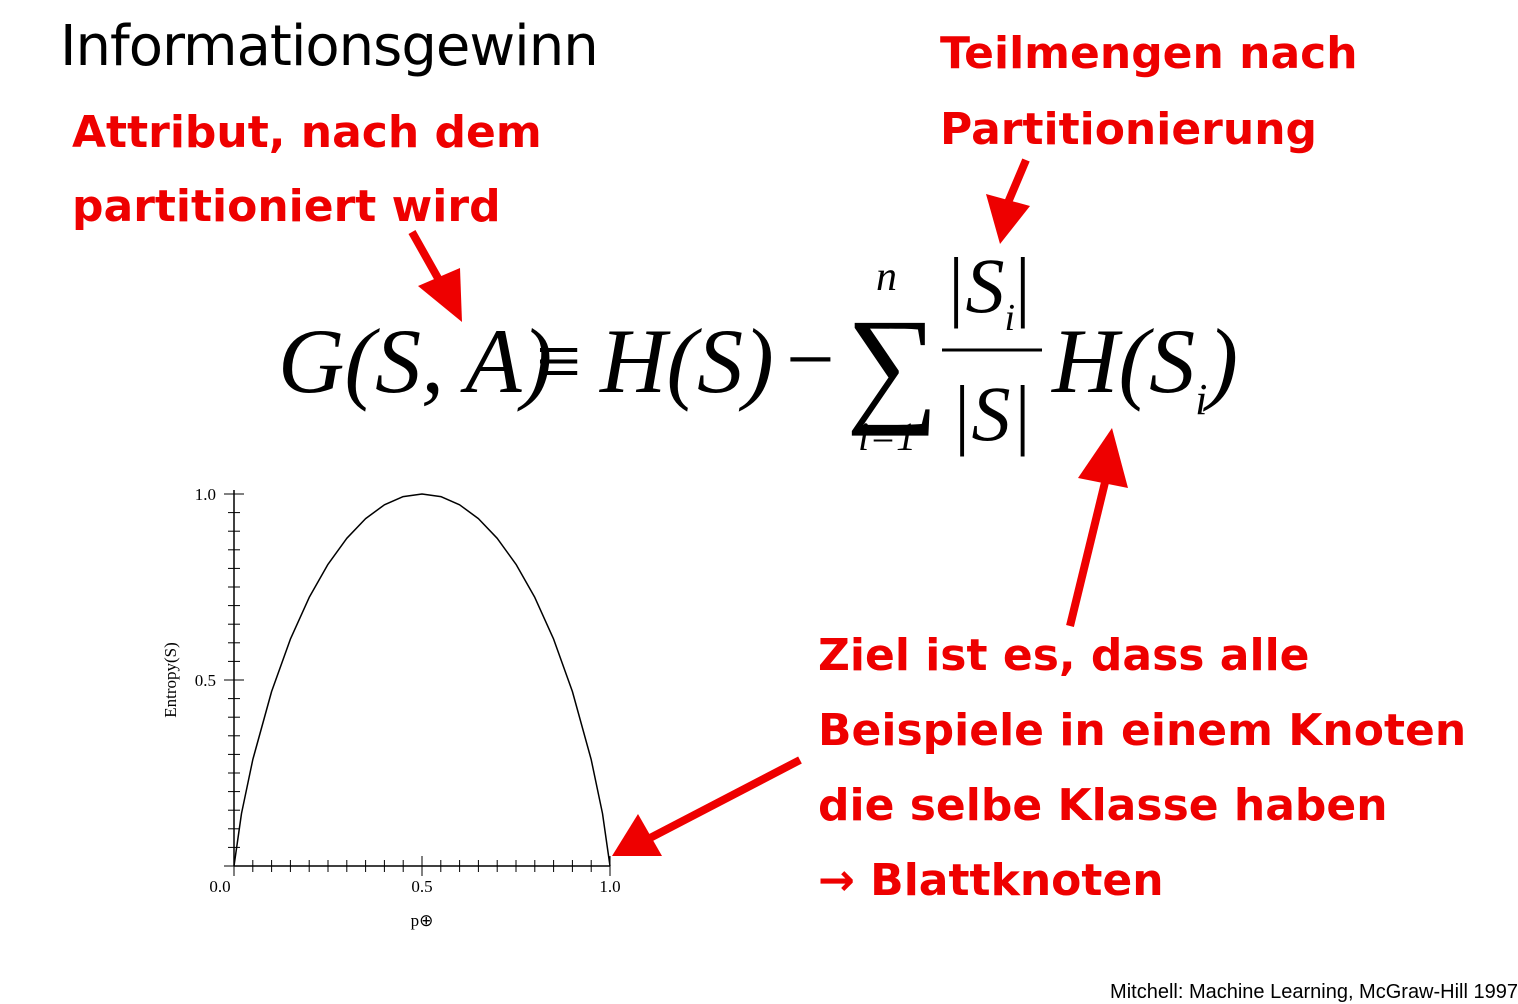 This screenshot has width=1518, height=1004. Describe the element at coordinates (435, 276) in the screenshot. I see `arrow-to-attribute-icon` at that location.